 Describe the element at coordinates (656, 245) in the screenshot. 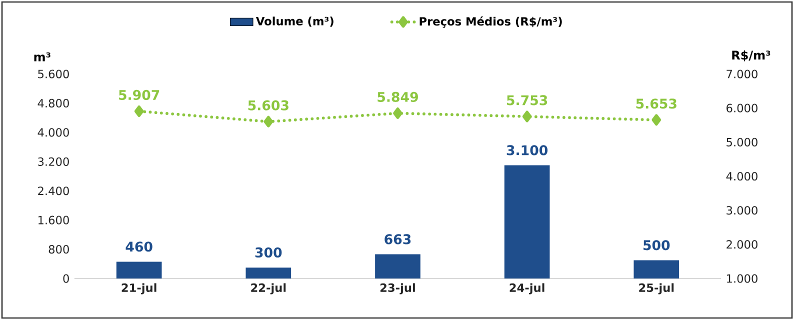

I see `data-label: 500` at that location.